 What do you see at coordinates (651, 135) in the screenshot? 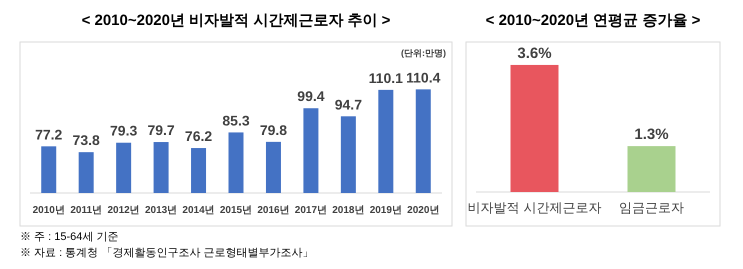
I see `data-label: 1.3%` at bounding box center [651, 135].